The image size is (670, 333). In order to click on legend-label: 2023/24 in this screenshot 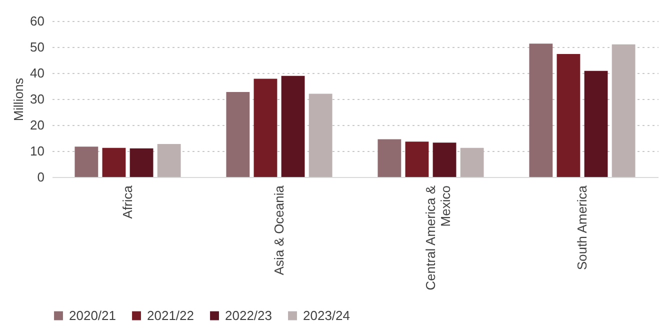, I will do `click(326, 315)`.